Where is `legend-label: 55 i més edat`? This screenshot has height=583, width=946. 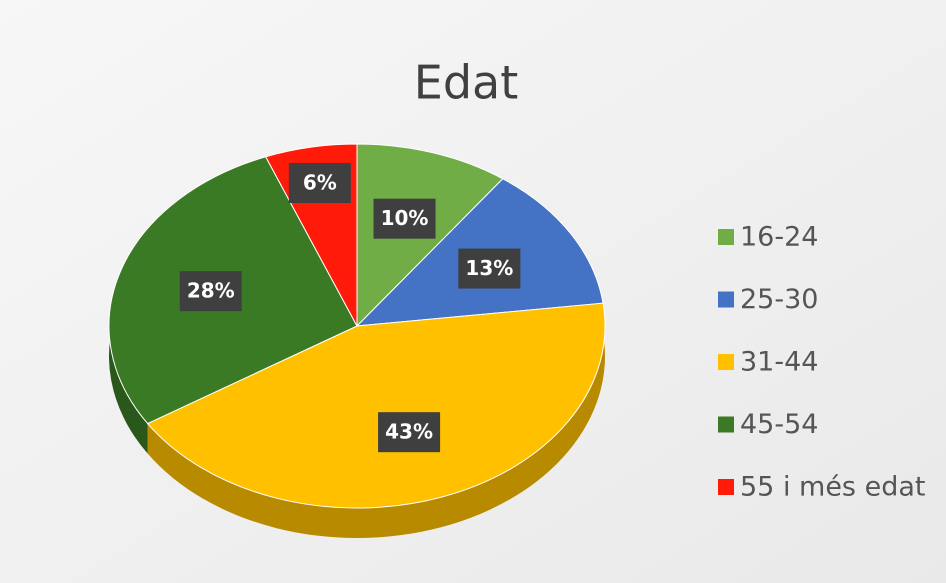
legend-label: 55 i més edat is located at coordinates (832, 487).